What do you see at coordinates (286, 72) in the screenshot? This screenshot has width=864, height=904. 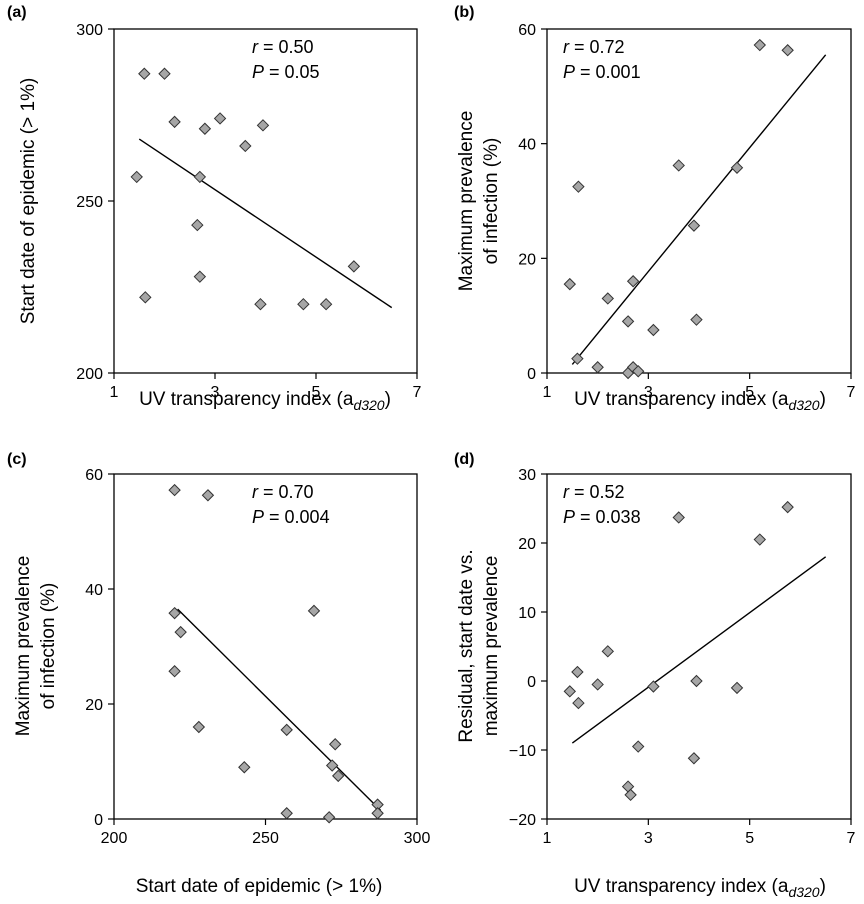 I see `p-value: P = 0.05` at bounding box center [286, 72].